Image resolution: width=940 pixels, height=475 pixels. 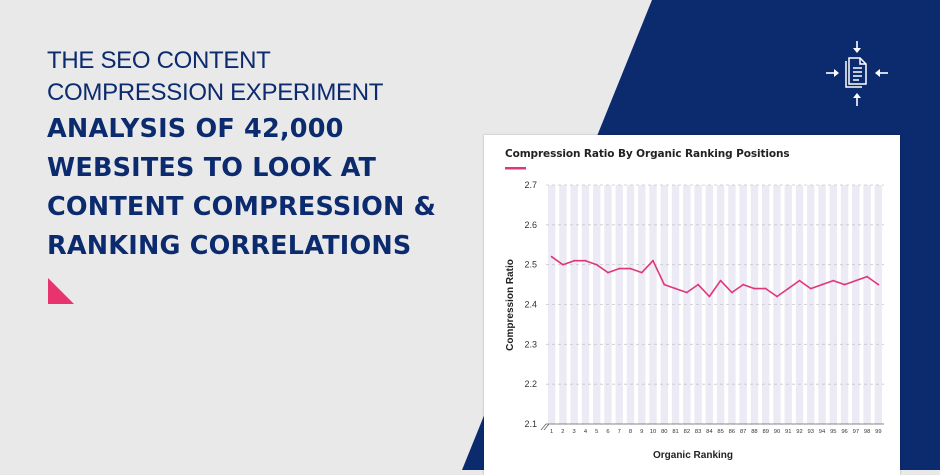 What do you see at coordinates (195, 129) in the screenshot?
I see `title-line-1: ANALYSIS OF 42,000` at bounding box center [195, 129].